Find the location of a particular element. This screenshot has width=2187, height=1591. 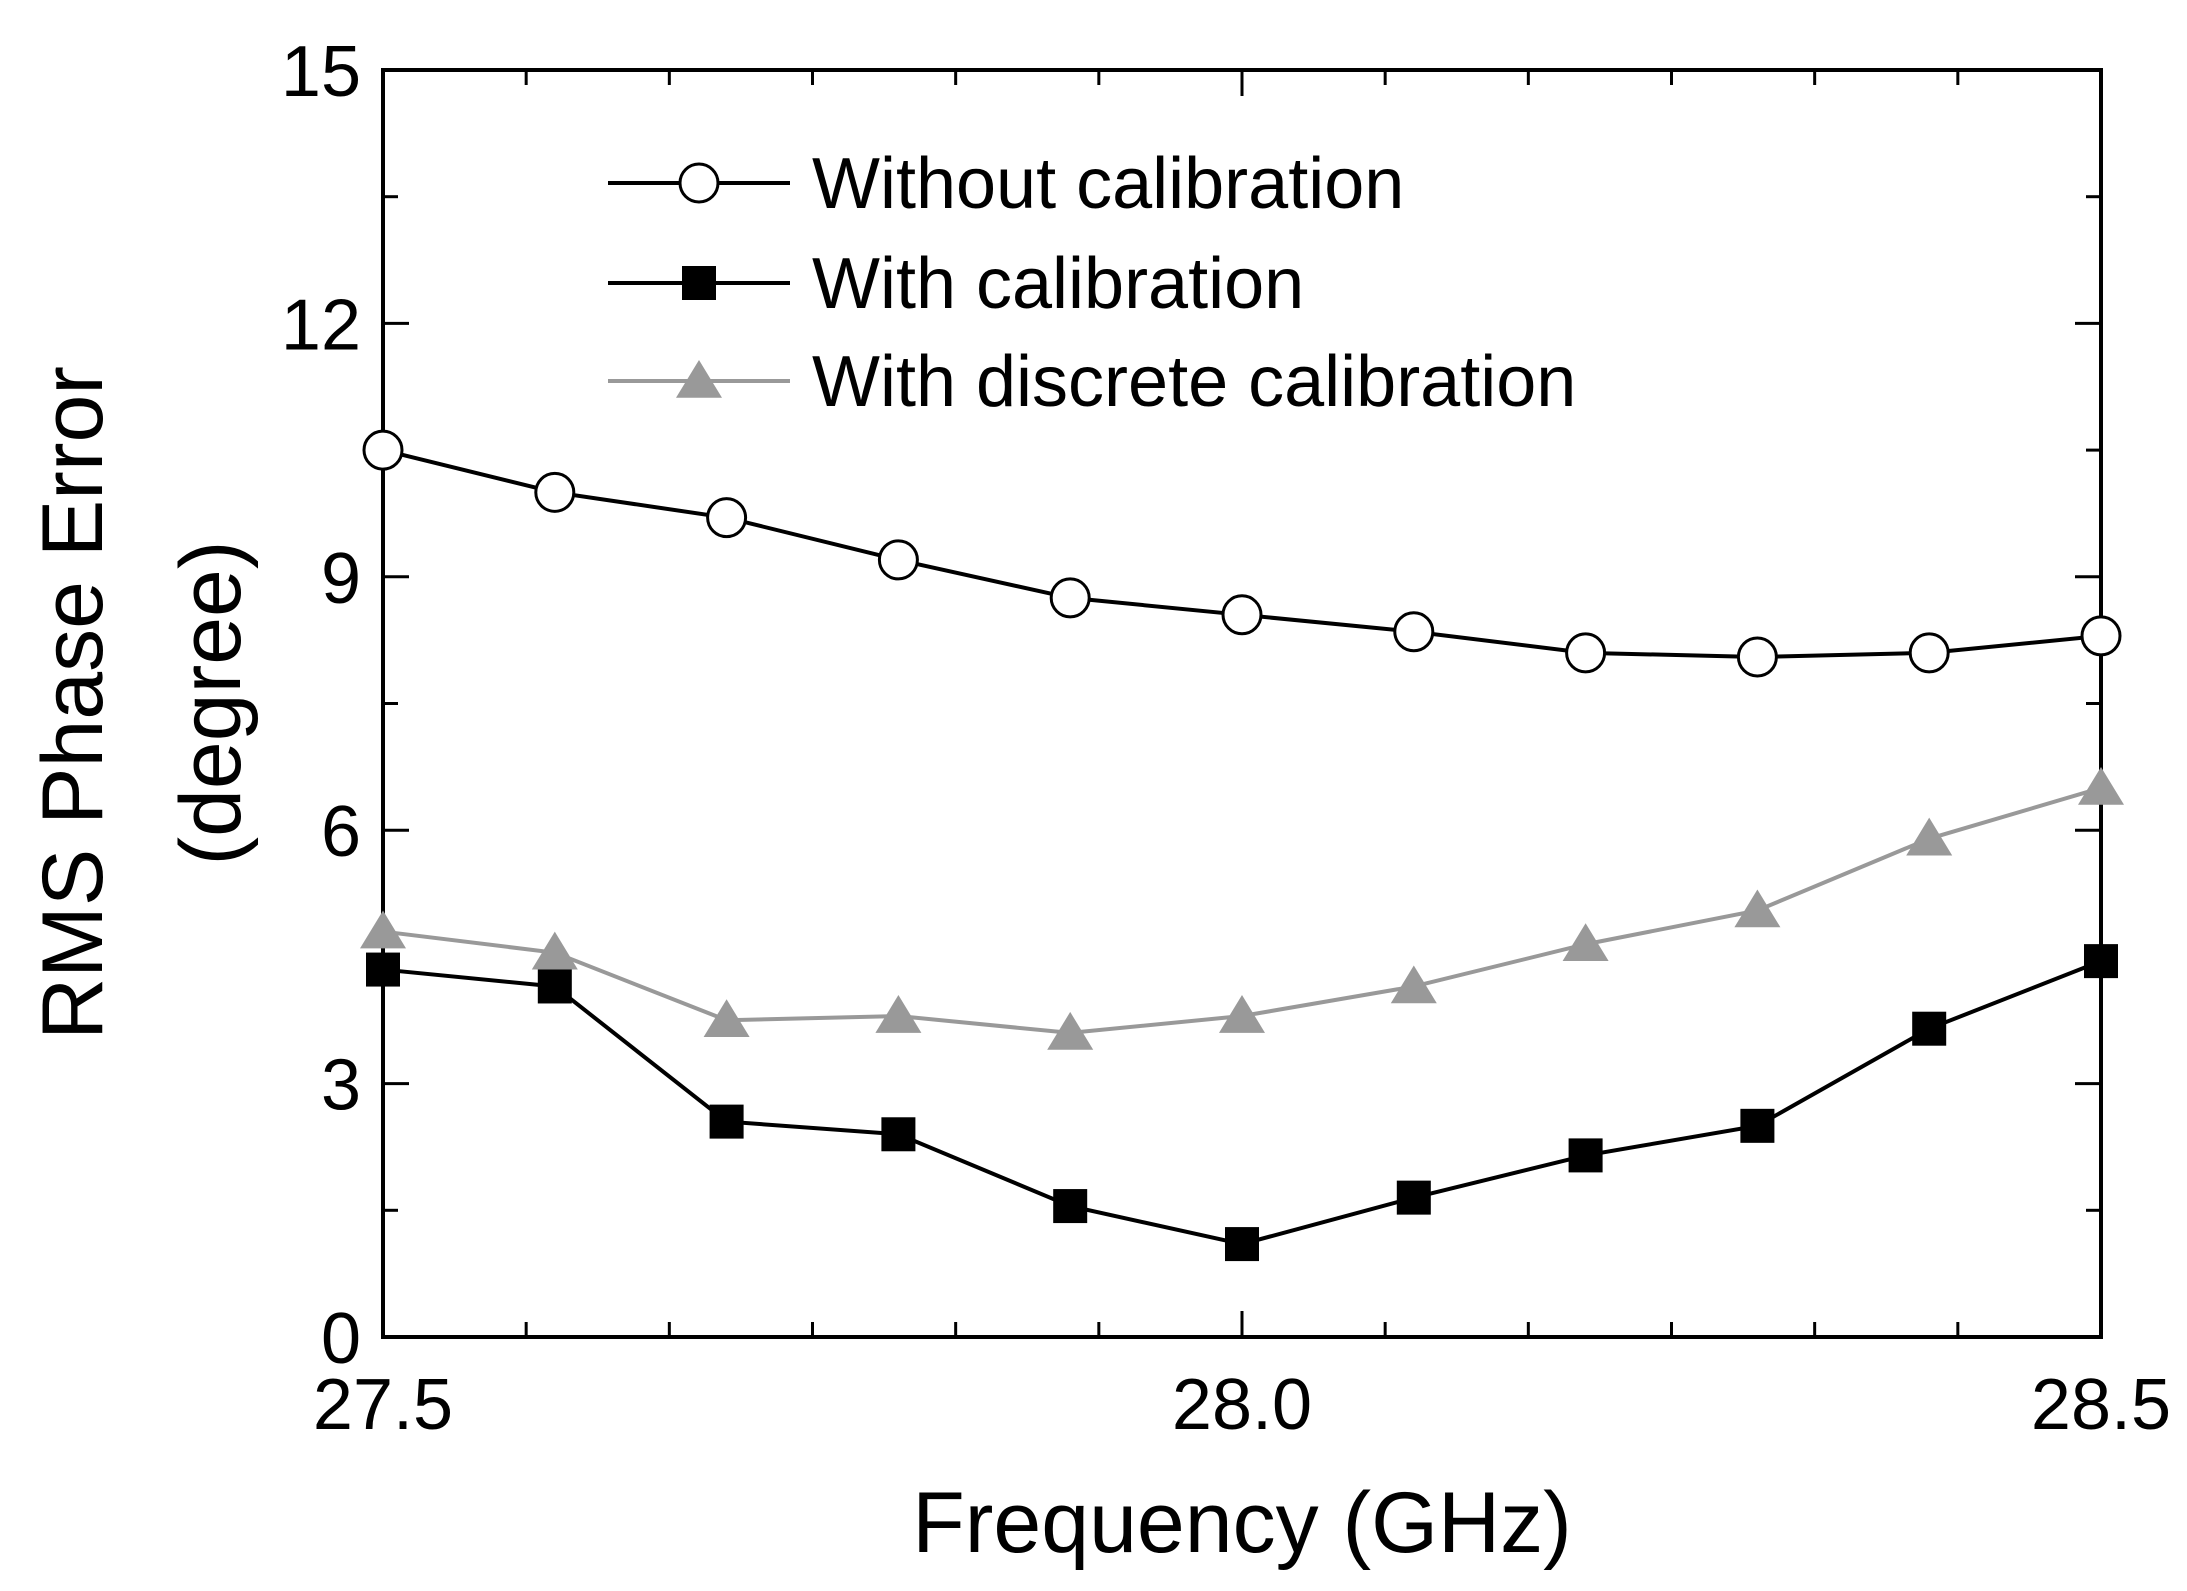

legend-label: With discrete calibration is located at coordinates (1194, 382).